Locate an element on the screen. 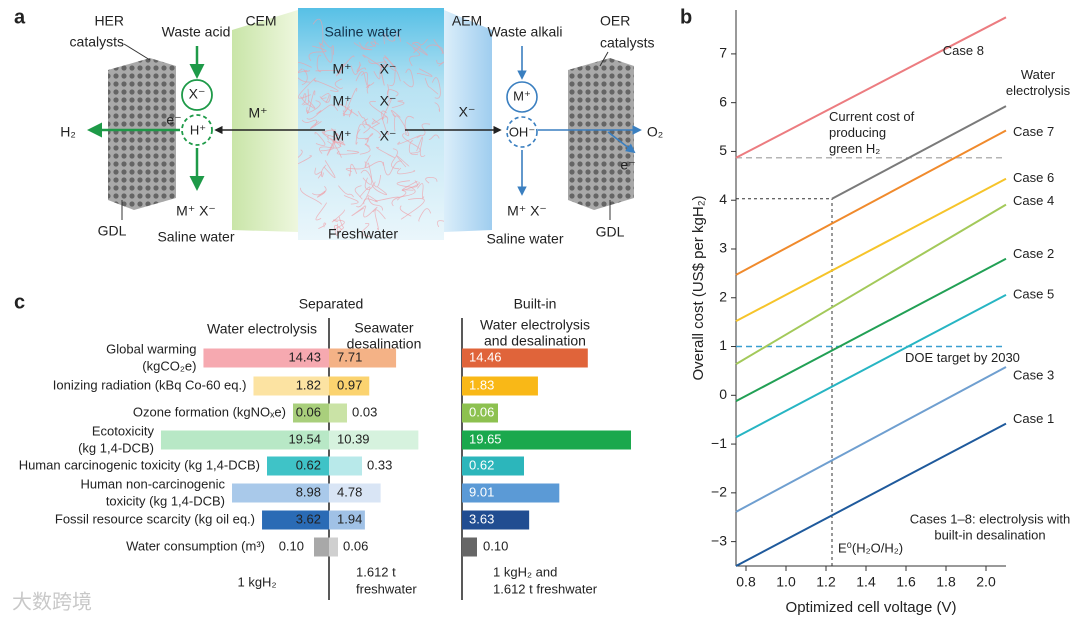  diagram-label: CEM is located at coordinates (260, 21).